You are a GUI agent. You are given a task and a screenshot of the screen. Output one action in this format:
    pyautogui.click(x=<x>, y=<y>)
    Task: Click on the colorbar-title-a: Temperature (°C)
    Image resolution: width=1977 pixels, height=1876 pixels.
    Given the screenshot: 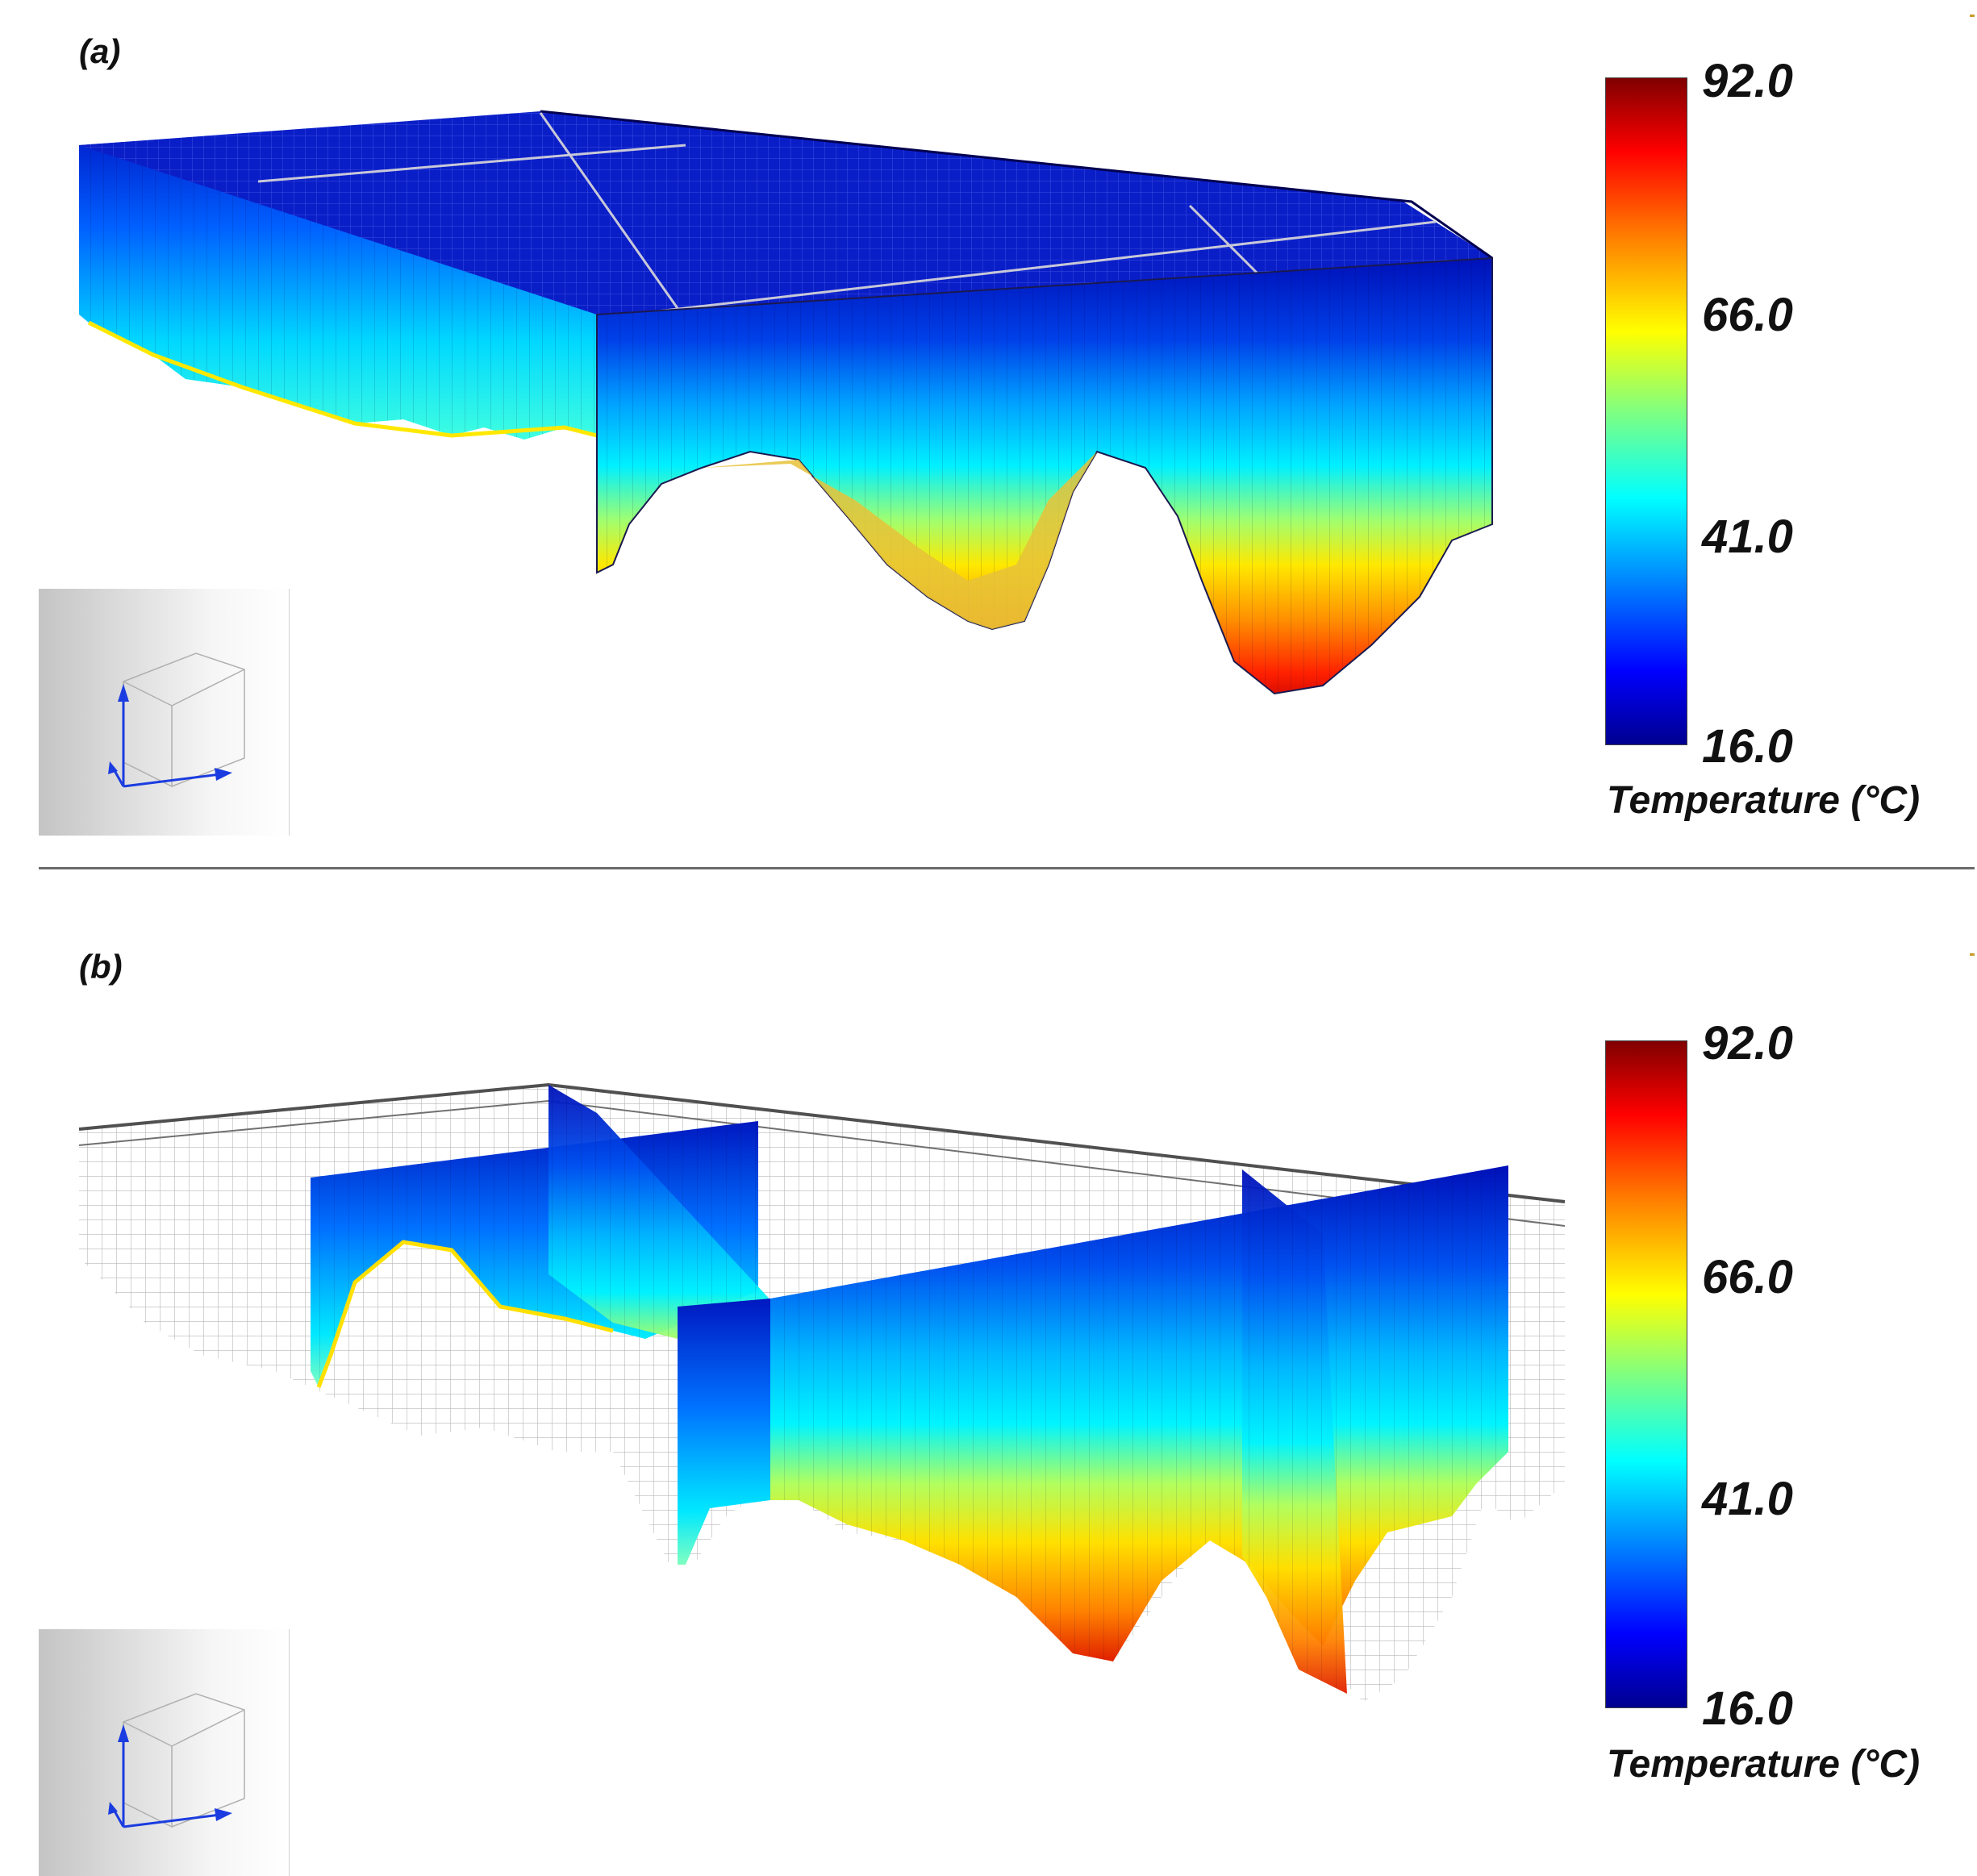 What is the action you would take?
    pyautogui.click(x=1764, y=800)
    